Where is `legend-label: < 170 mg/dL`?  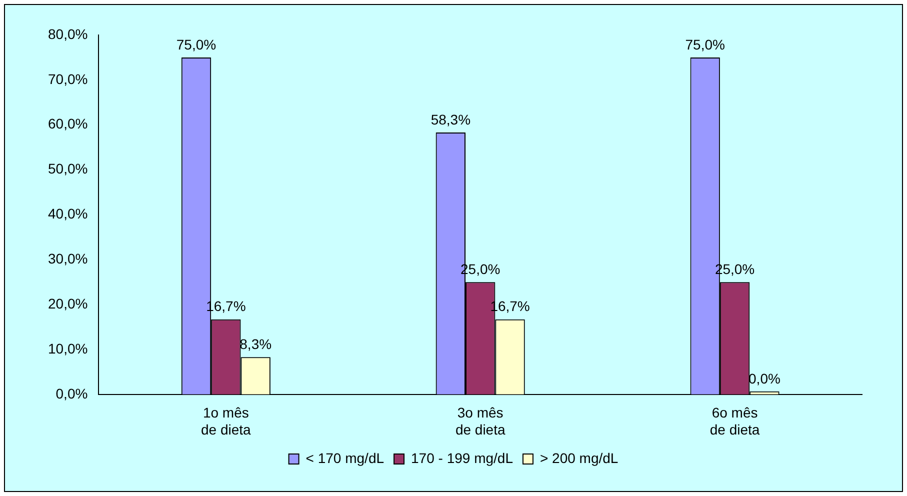 legend-label: < 170 mg/dL is located at coordinates (345, 458).